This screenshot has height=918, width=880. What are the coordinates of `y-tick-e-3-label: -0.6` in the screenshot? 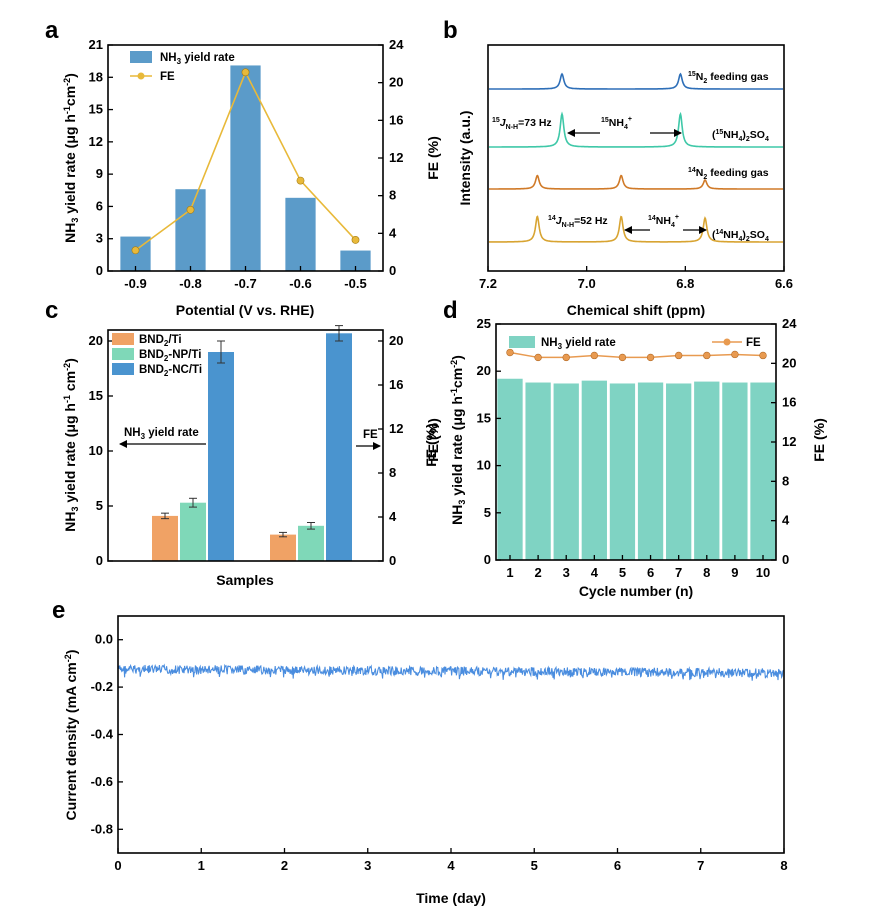 It's located at (102, 781).